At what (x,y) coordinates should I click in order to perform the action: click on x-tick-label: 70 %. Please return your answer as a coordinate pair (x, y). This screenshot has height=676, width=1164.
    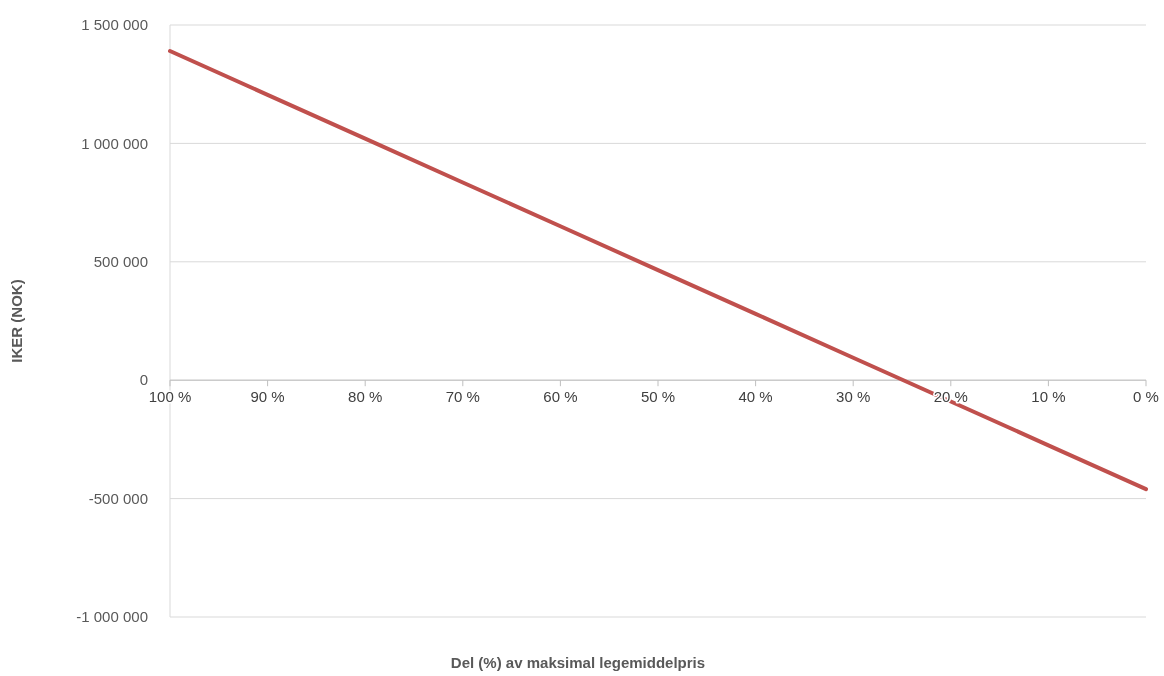
    Looking at the image, I should click on (462, 397).